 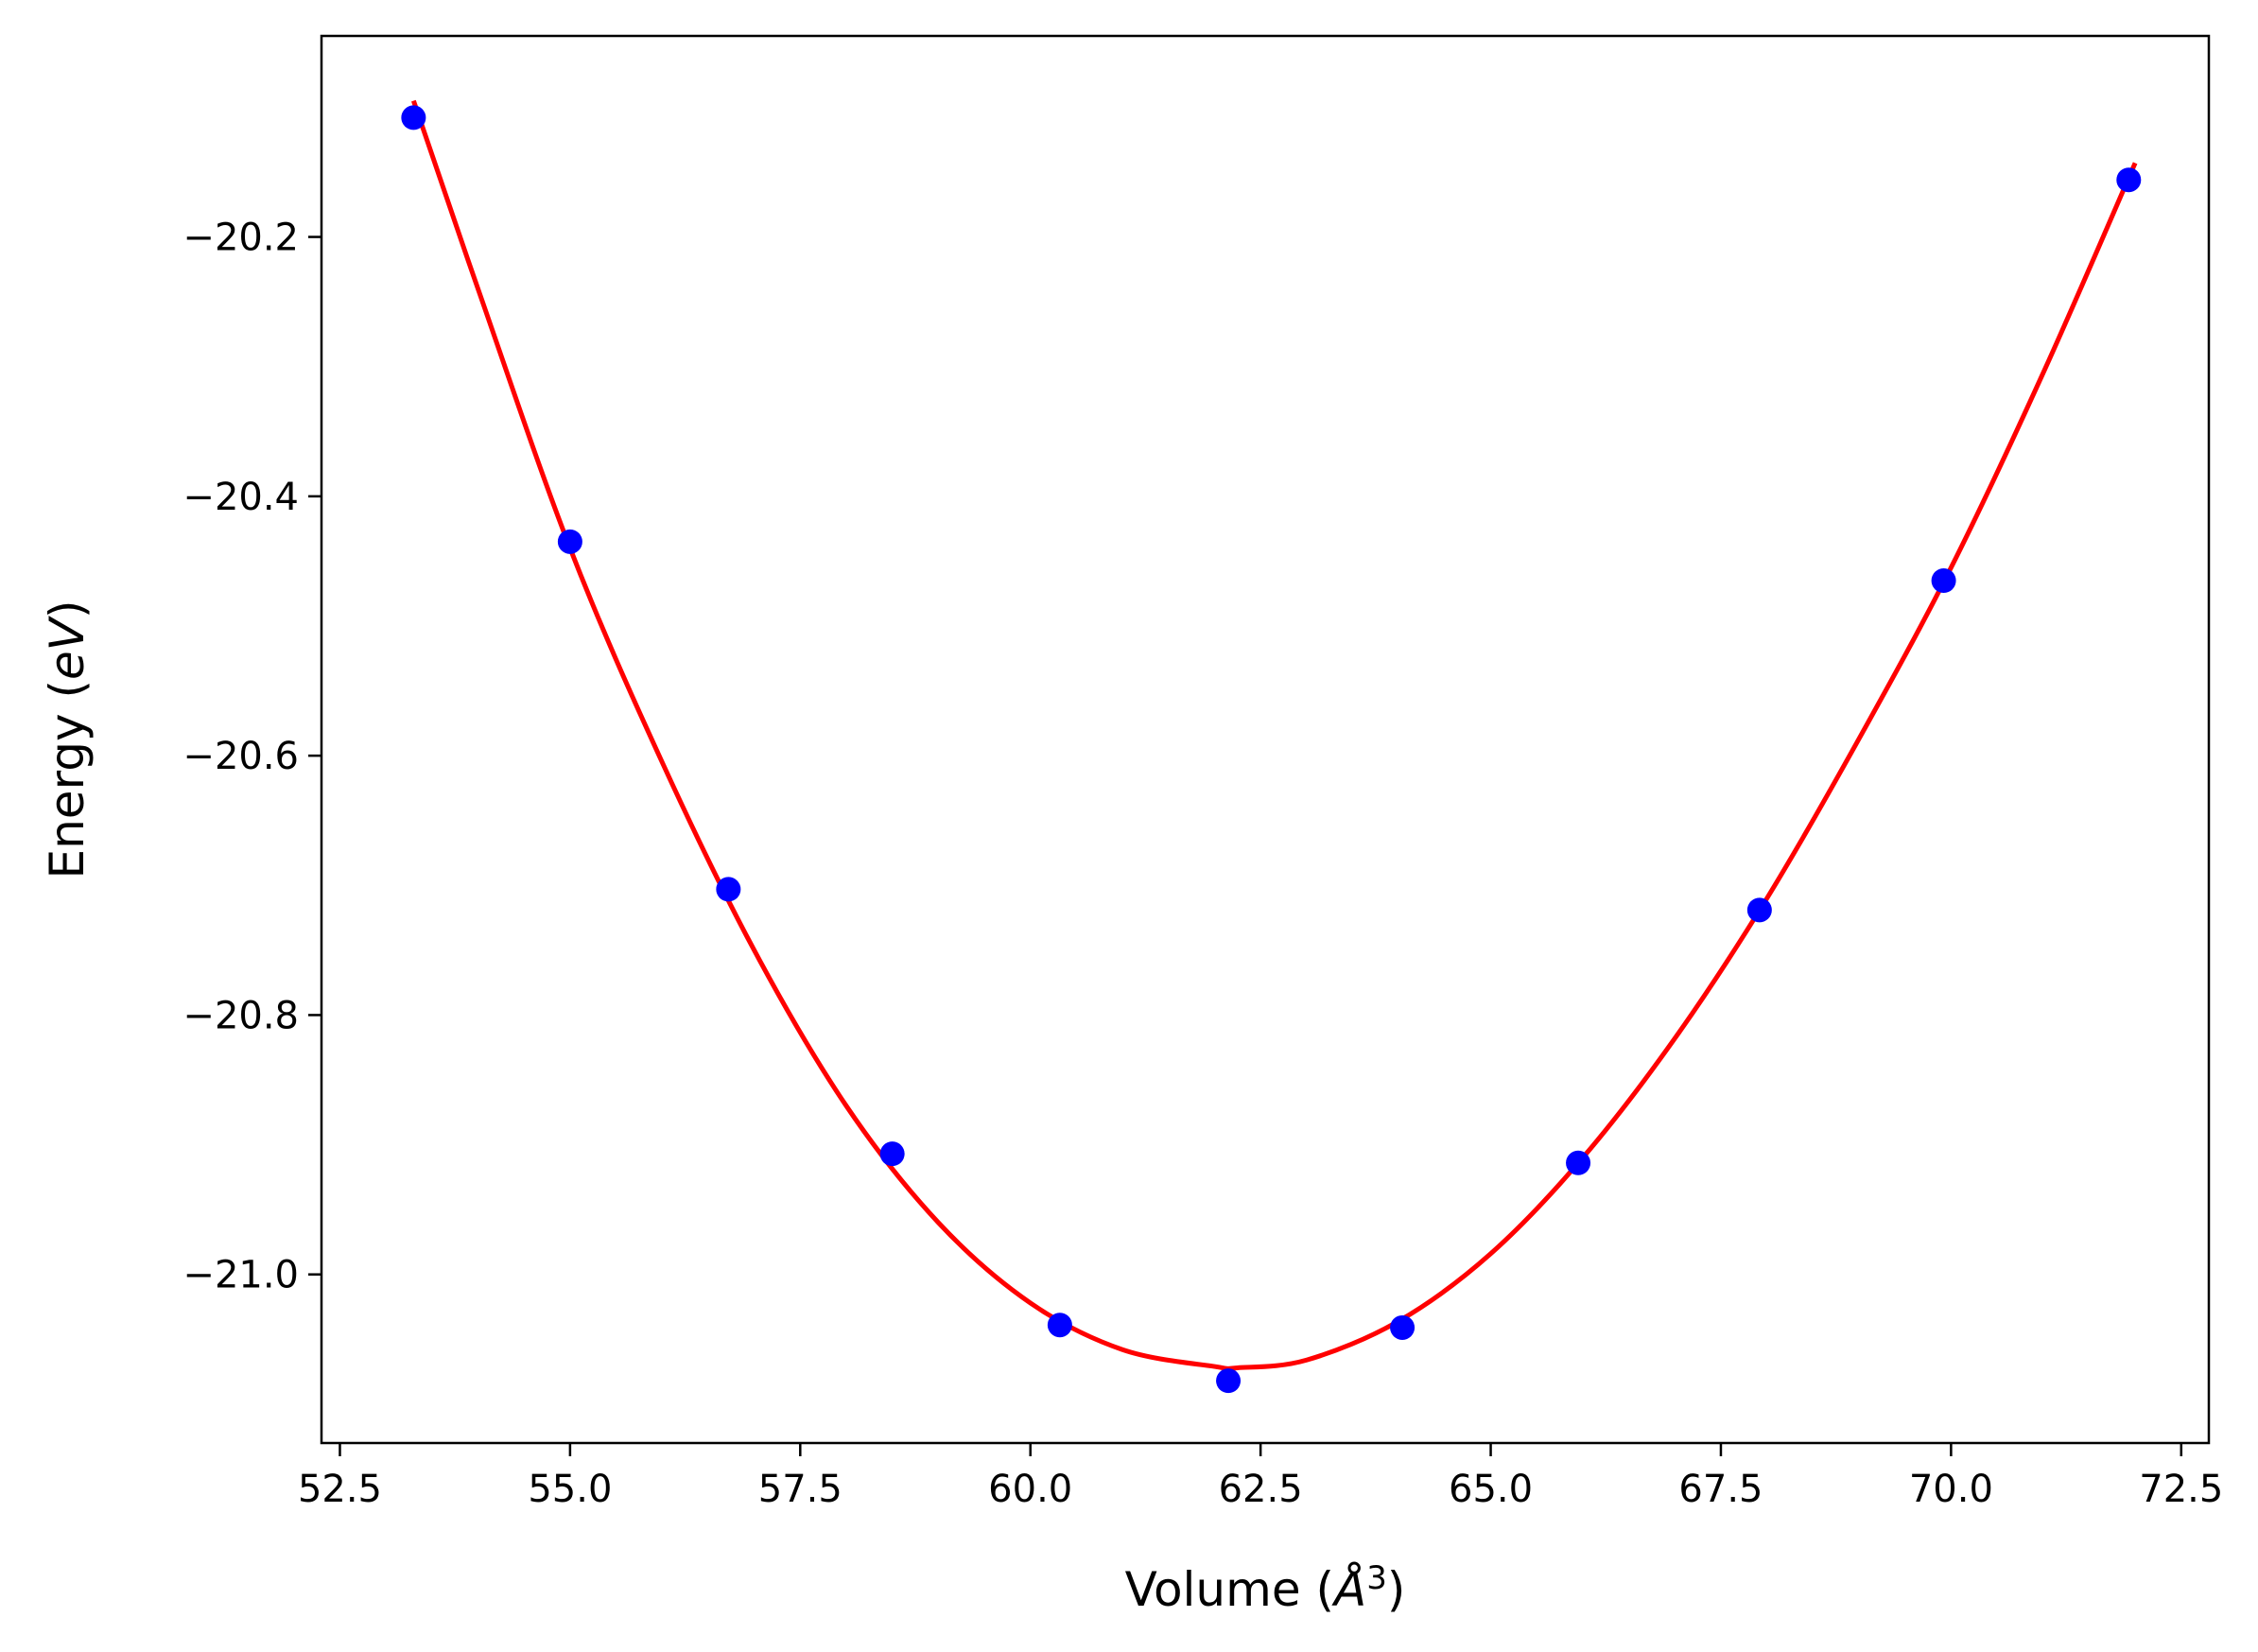 What do you see at coordinates (340, 1490) in the screenshot?
I see `x-tick-label: 52.5` at bounding box center [340, 1490].